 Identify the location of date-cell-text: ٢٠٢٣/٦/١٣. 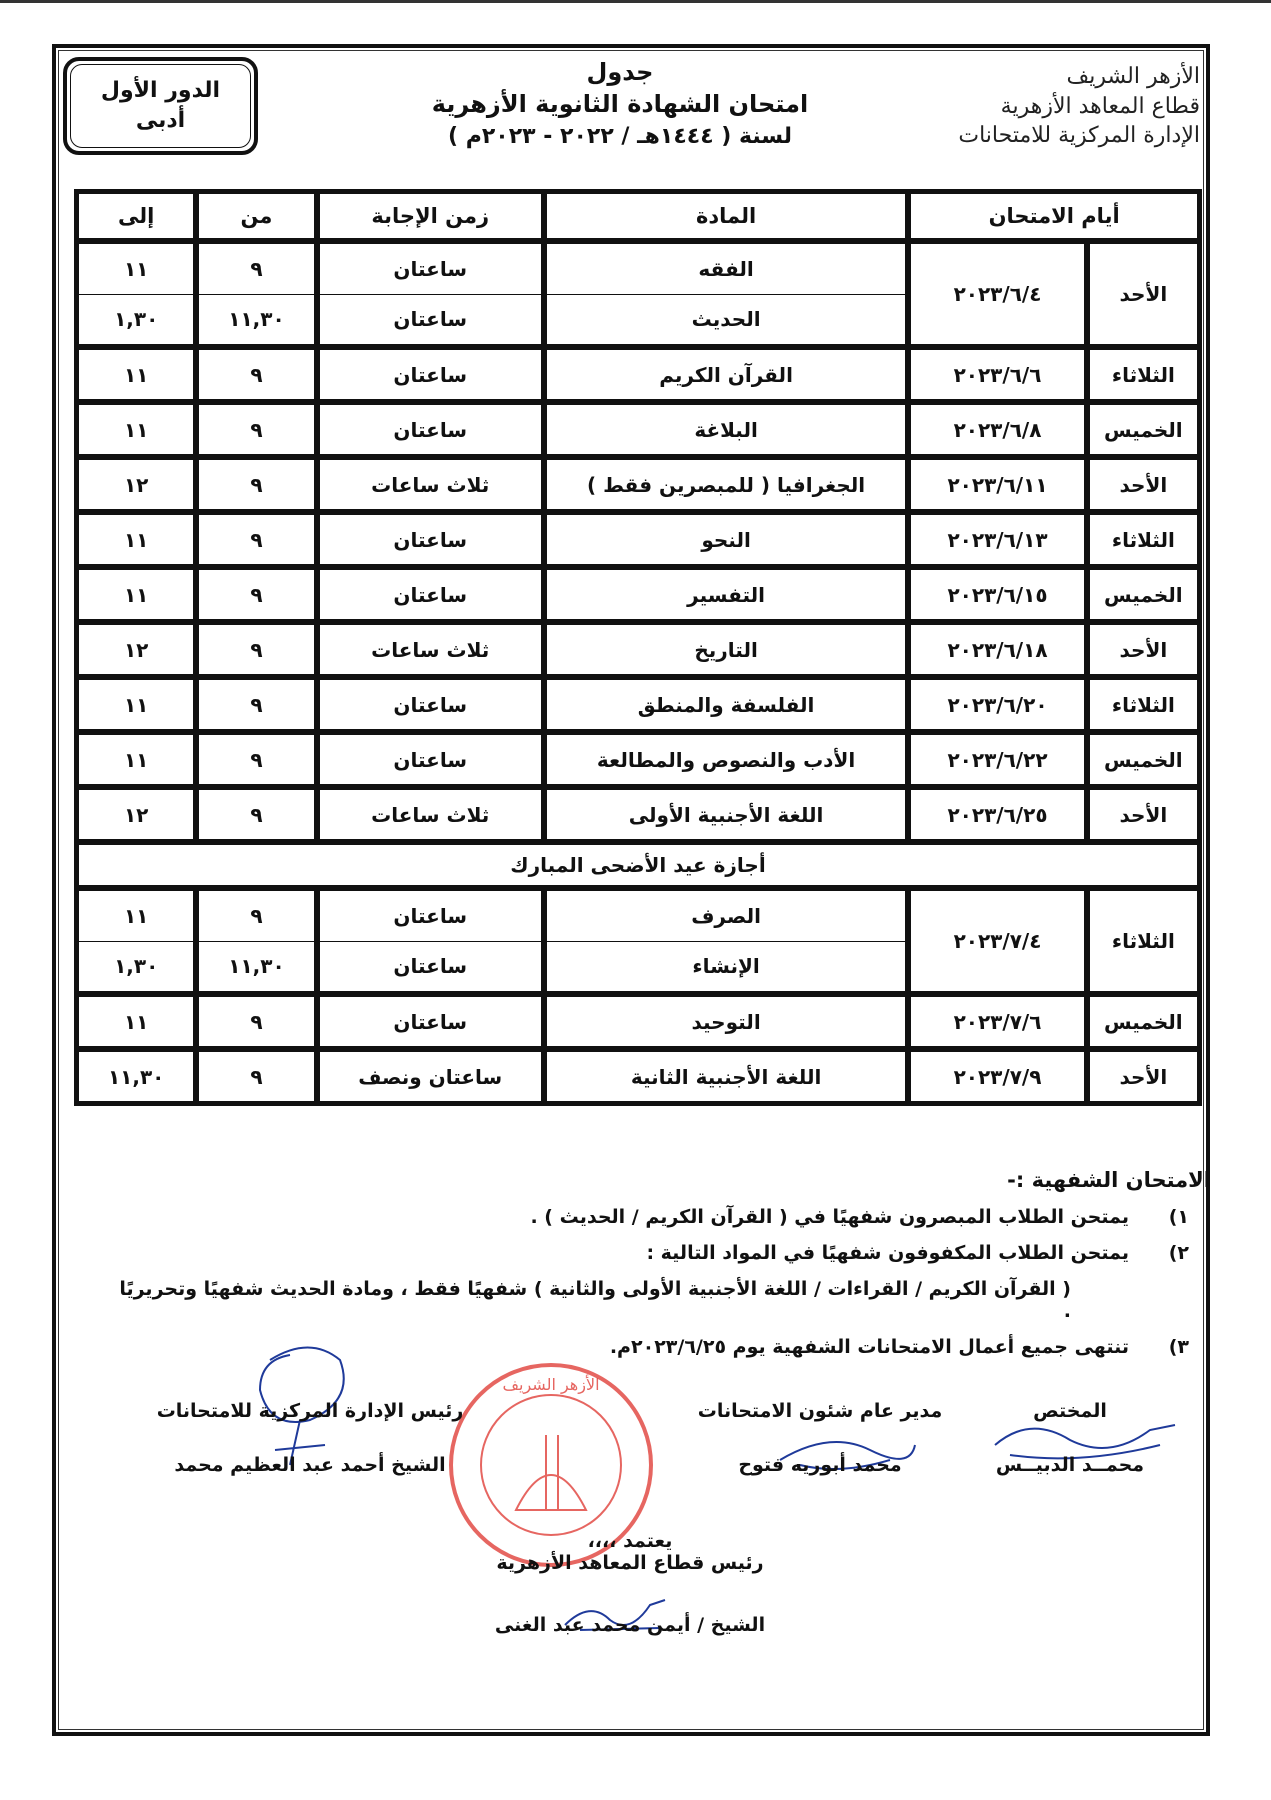
(997, 539).